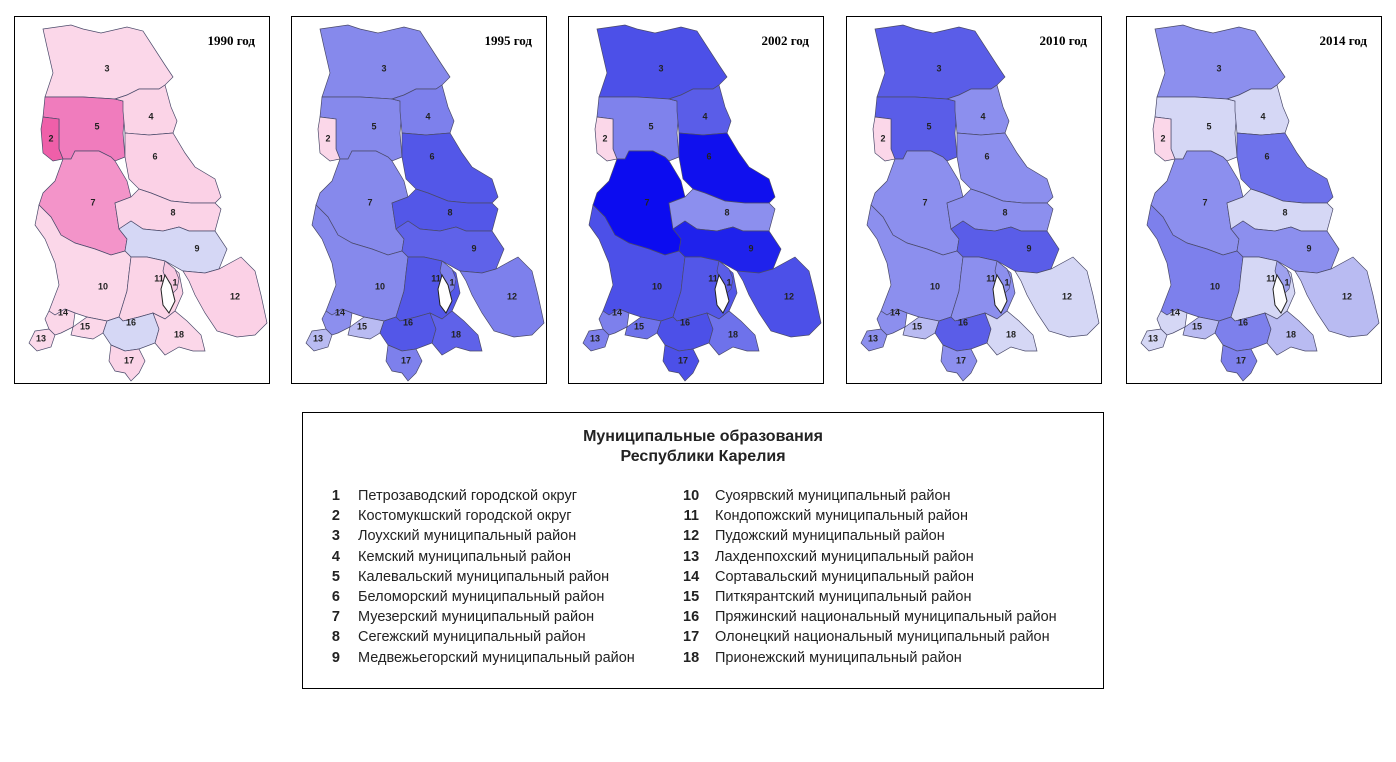 The width and height of the screenshot is (1396, 762). Describe the element at coordinates (335, 657) in the screenshot. I see `legend-item-number: 9` at that location.